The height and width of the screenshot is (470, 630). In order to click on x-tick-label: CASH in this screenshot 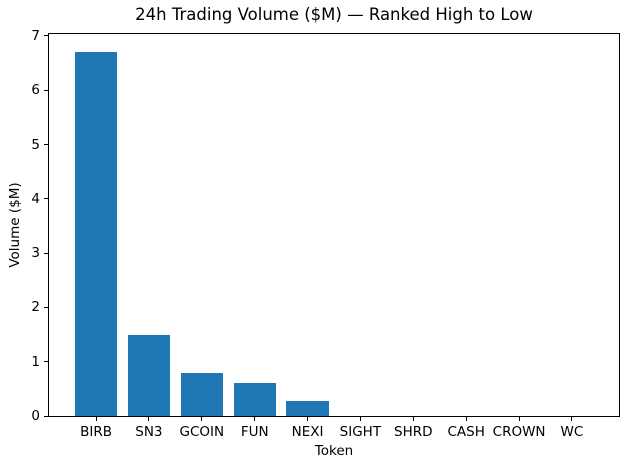, I will do `click(466, 432)`.